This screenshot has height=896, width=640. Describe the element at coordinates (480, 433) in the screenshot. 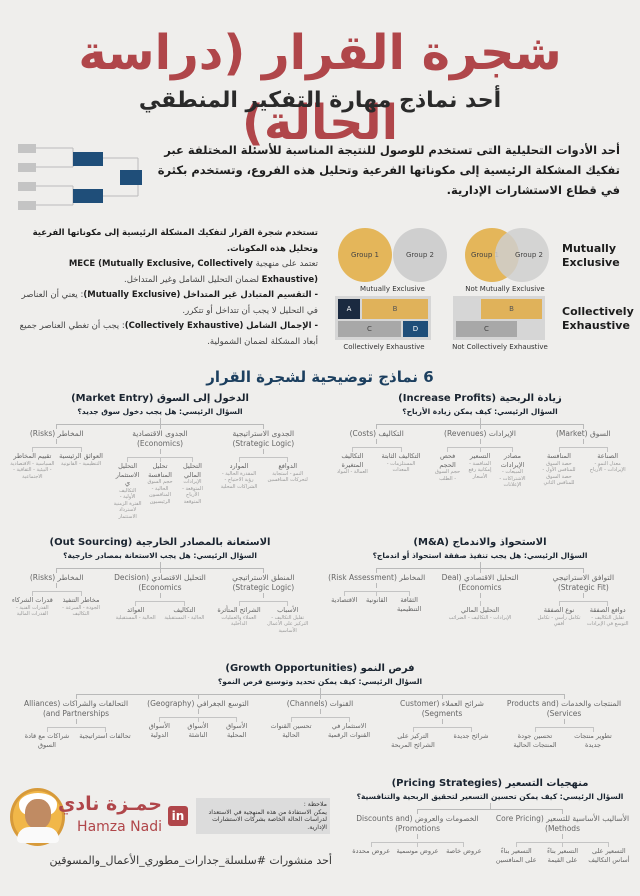

I see `branch-label: الإيرادات (Revenues)` at that location.